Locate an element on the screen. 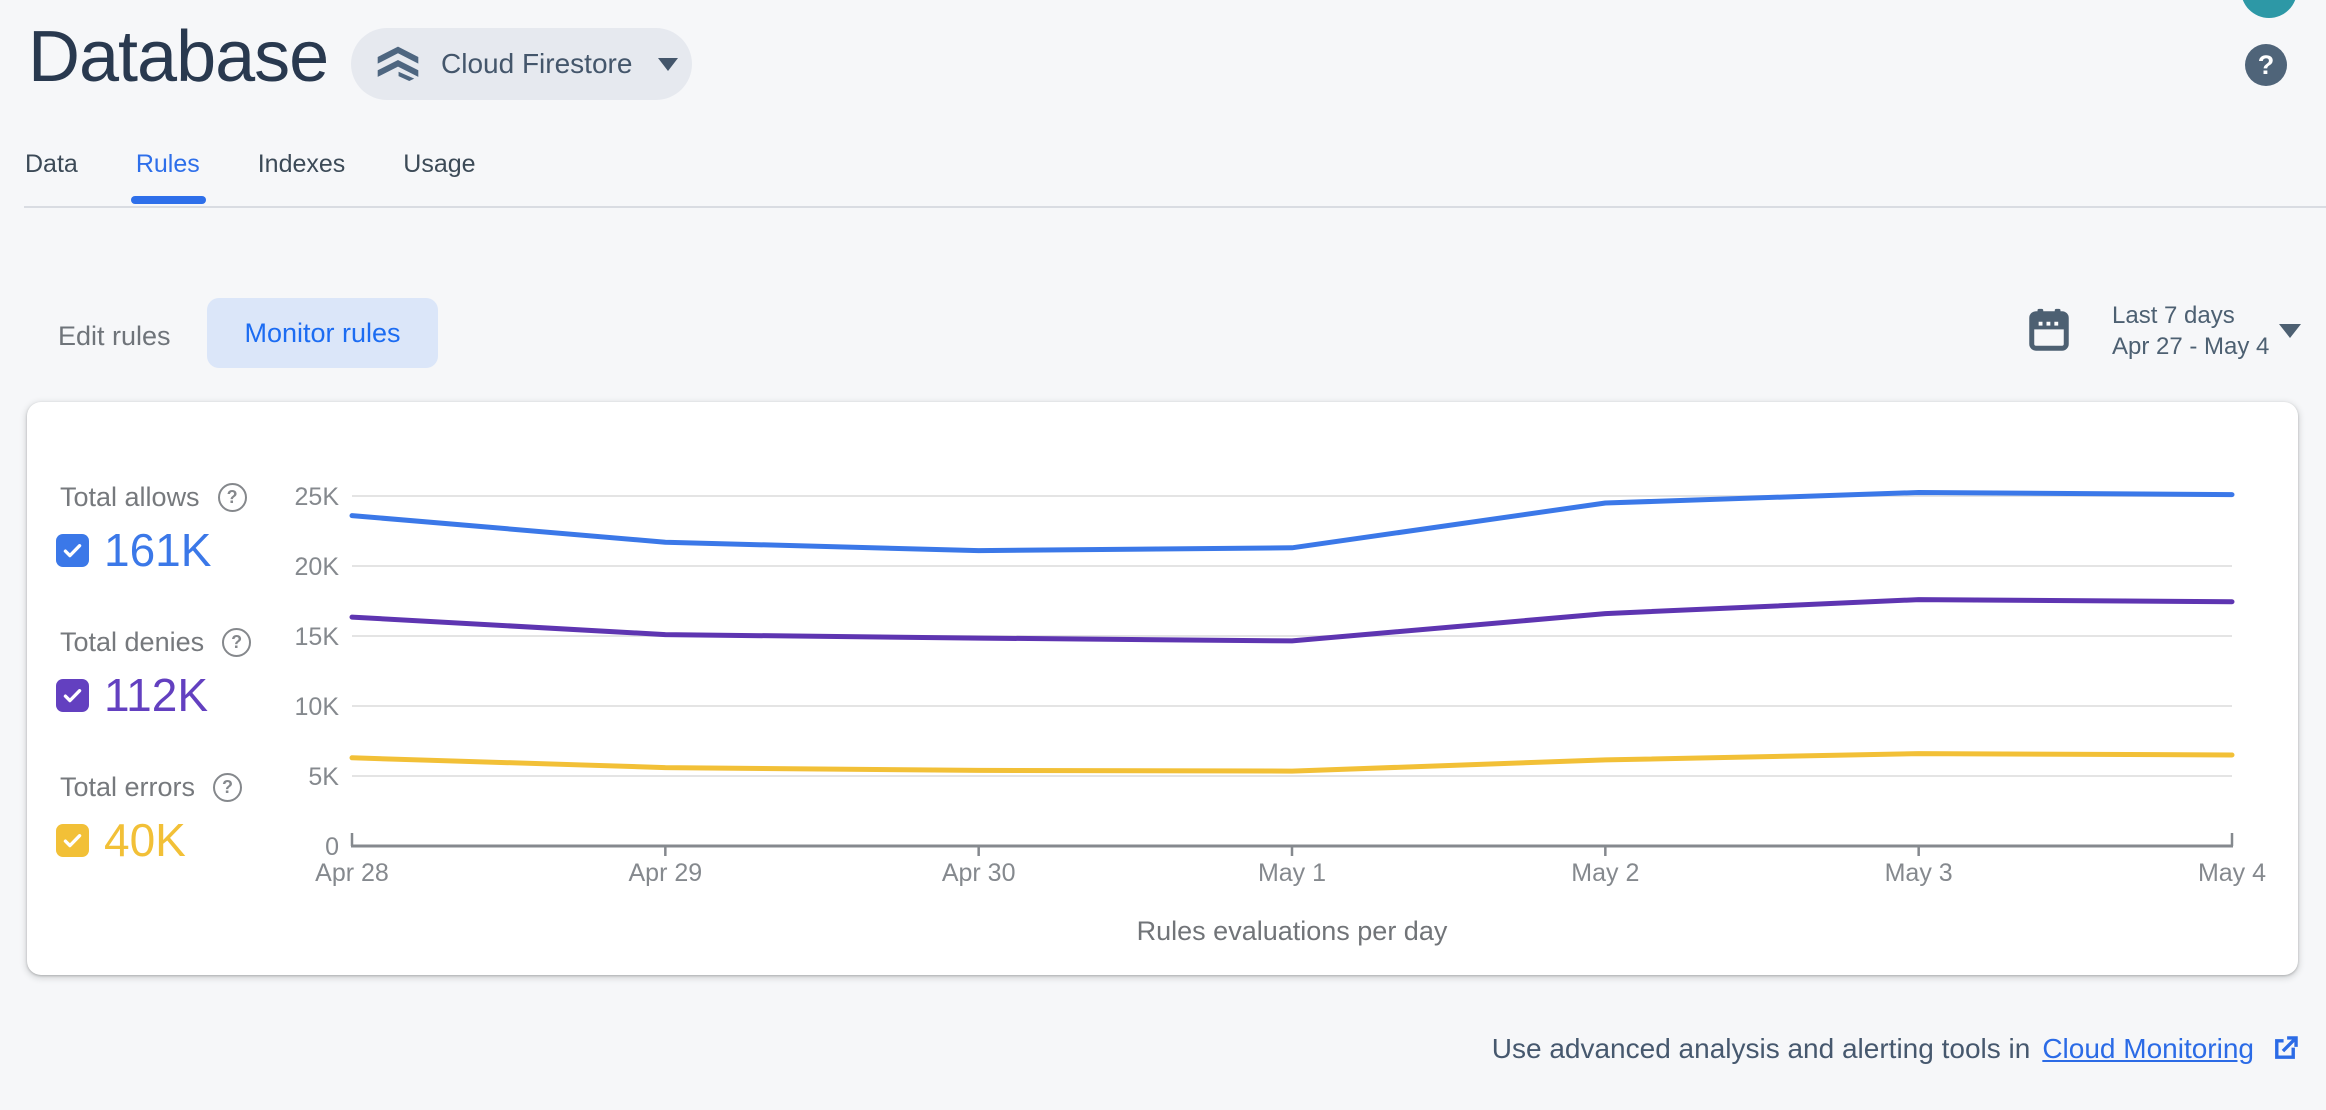 Image resolution: width=2326 pixels, height=1110 pixels. svg-text: 0 is located at coordinates (332, 847).